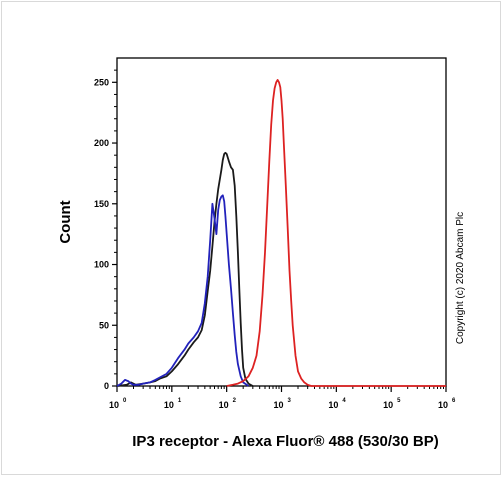  What do you see at coordinates (101, 204) in the screenshot?
I see `y-tick-label: 150` at bounding box center [101, 204].